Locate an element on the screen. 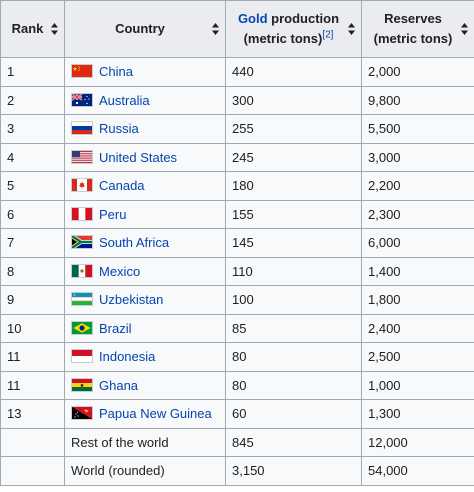 The width and height of the screenshot is (474, 492). country-link: Uzbekistan is located at coordinates (131, 300).